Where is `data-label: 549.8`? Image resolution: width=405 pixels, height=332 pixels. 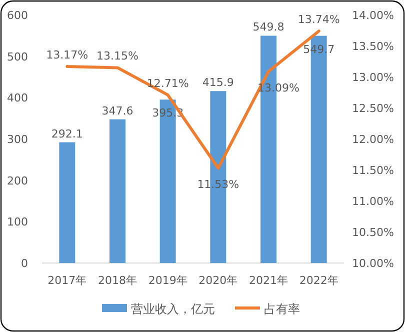 data-label: 549.8 is located at coordinates (268, 27).